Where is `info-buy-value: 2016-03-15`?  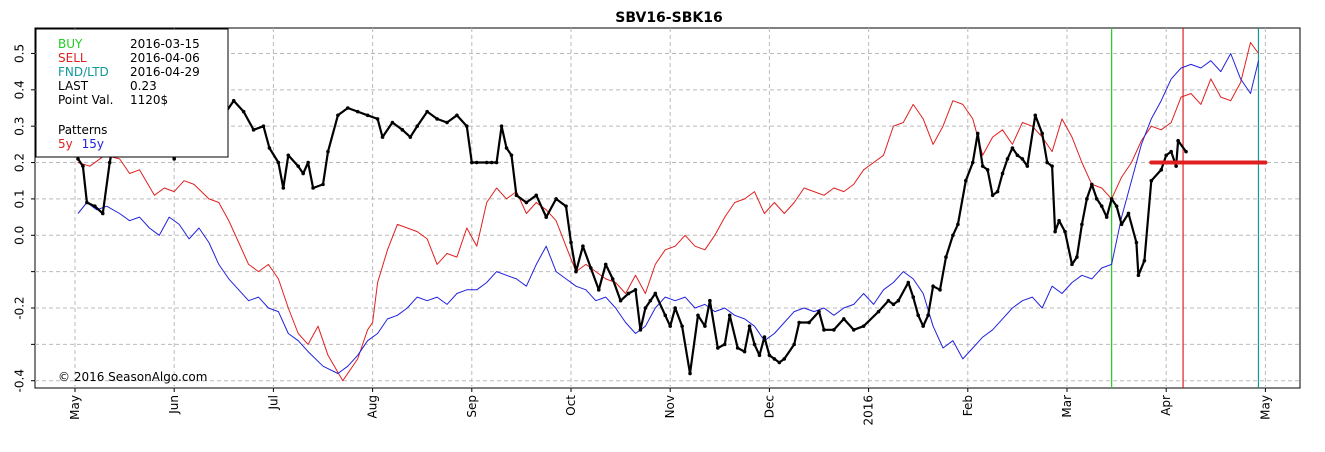 info-buy-value: 2016-03-15 is located at coordinates (165, 44).